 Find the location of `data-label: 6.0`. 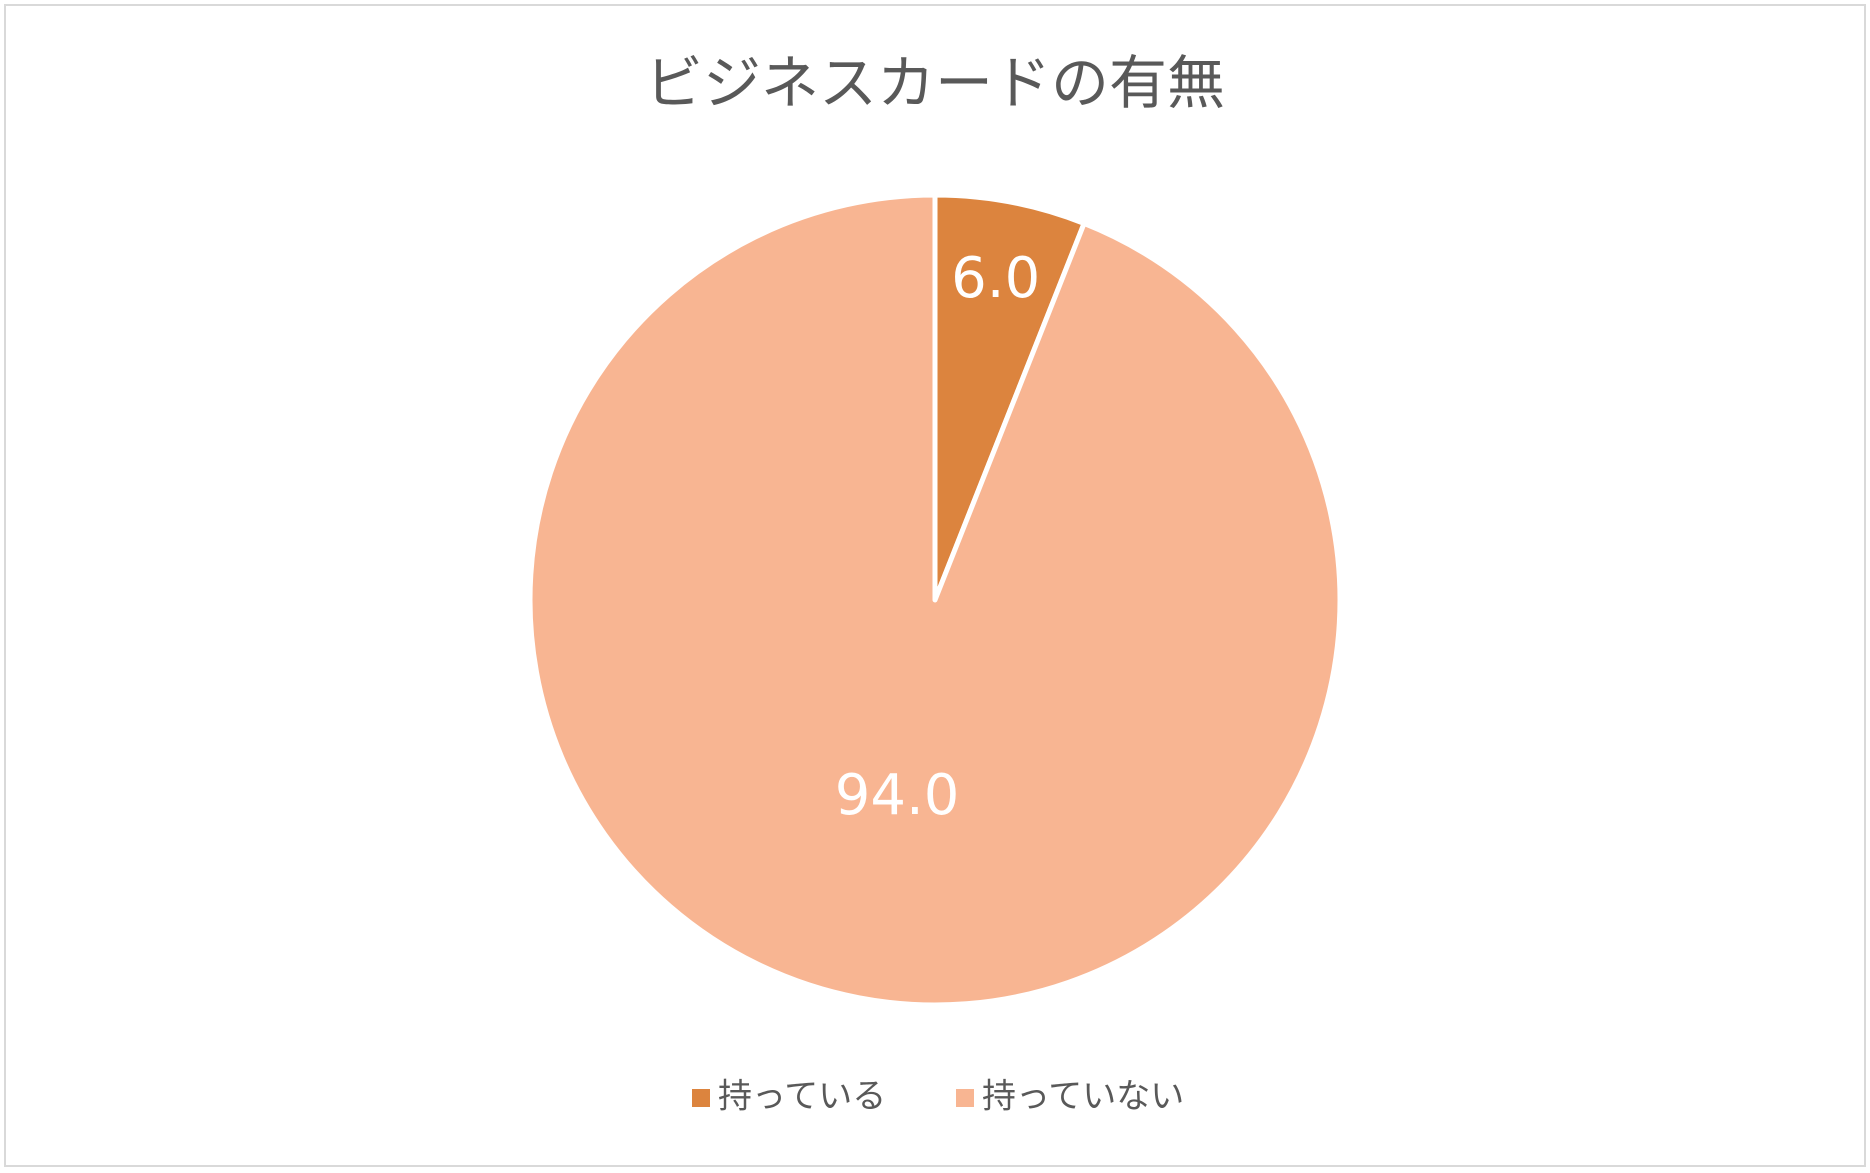

data-label: 6.0 is located at coordinates (995, 278).